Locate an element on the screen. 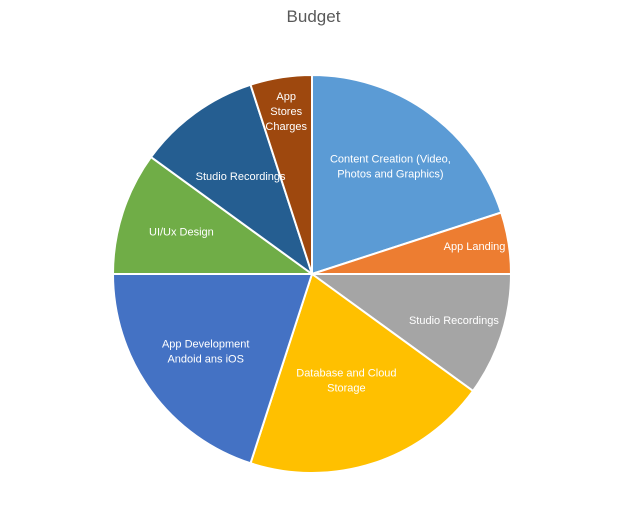  slice-label: App Stores Charges is located at coordinates (286, 112).